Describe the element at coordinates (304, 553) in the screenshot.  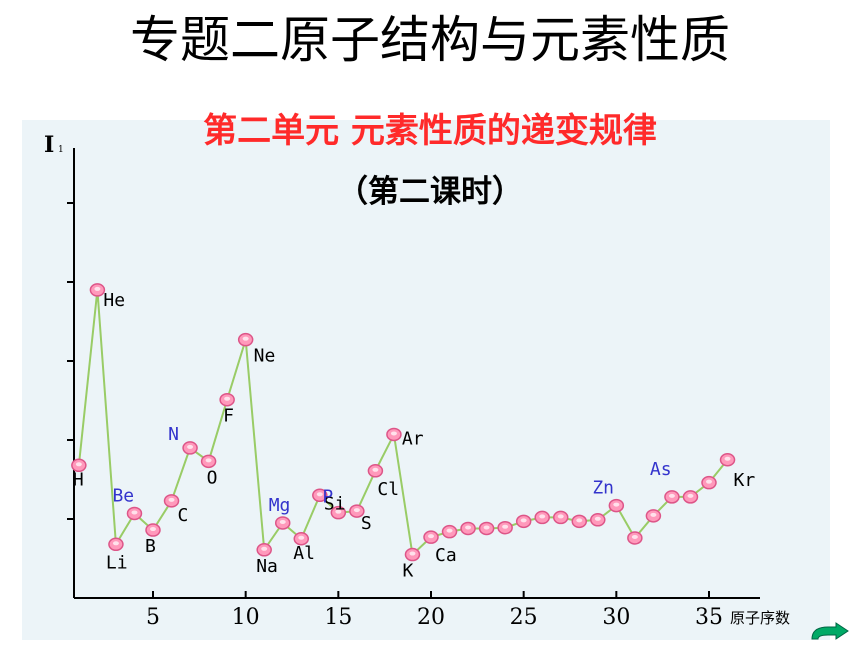
I see `element-label: Al` at that location.